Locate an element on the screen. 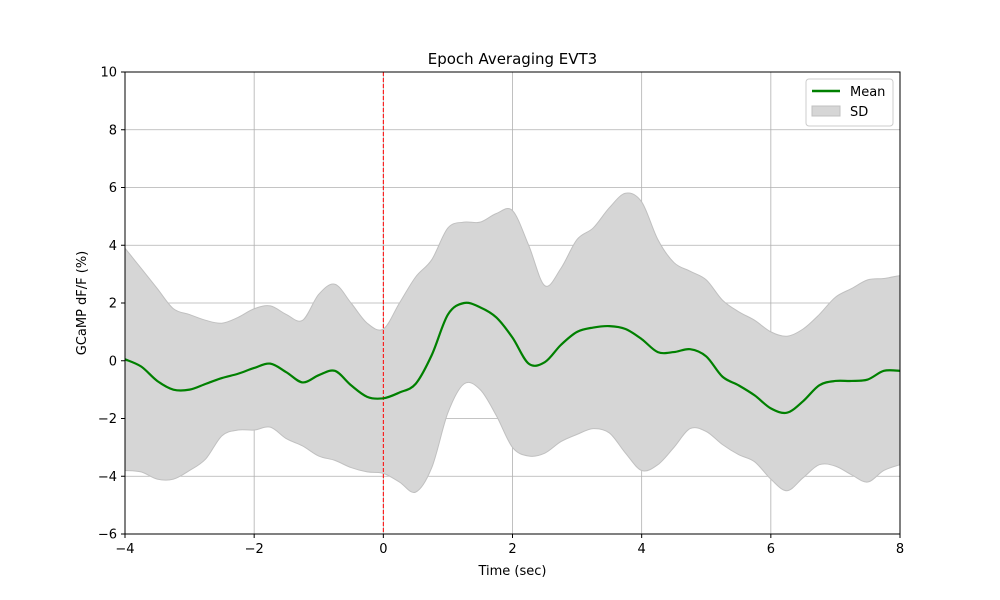 The height and width of the screenshot is (600, 1000). x-tick-label: −2 is located at coordinates (254, 549).